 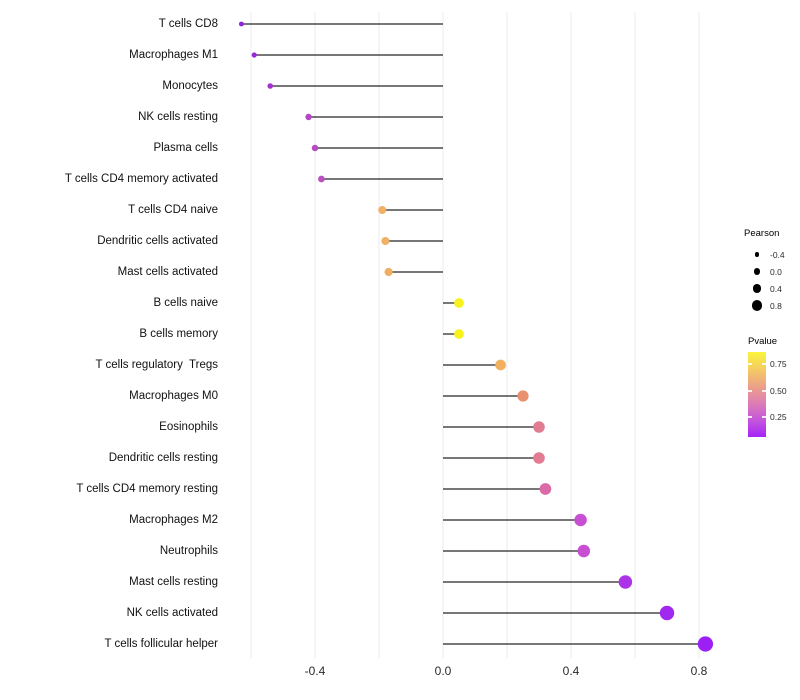 What do you see at coordinates (762, 233) in the screenshot?
I see `size-legend-title: Pearson` at bounding box center [762, 233].